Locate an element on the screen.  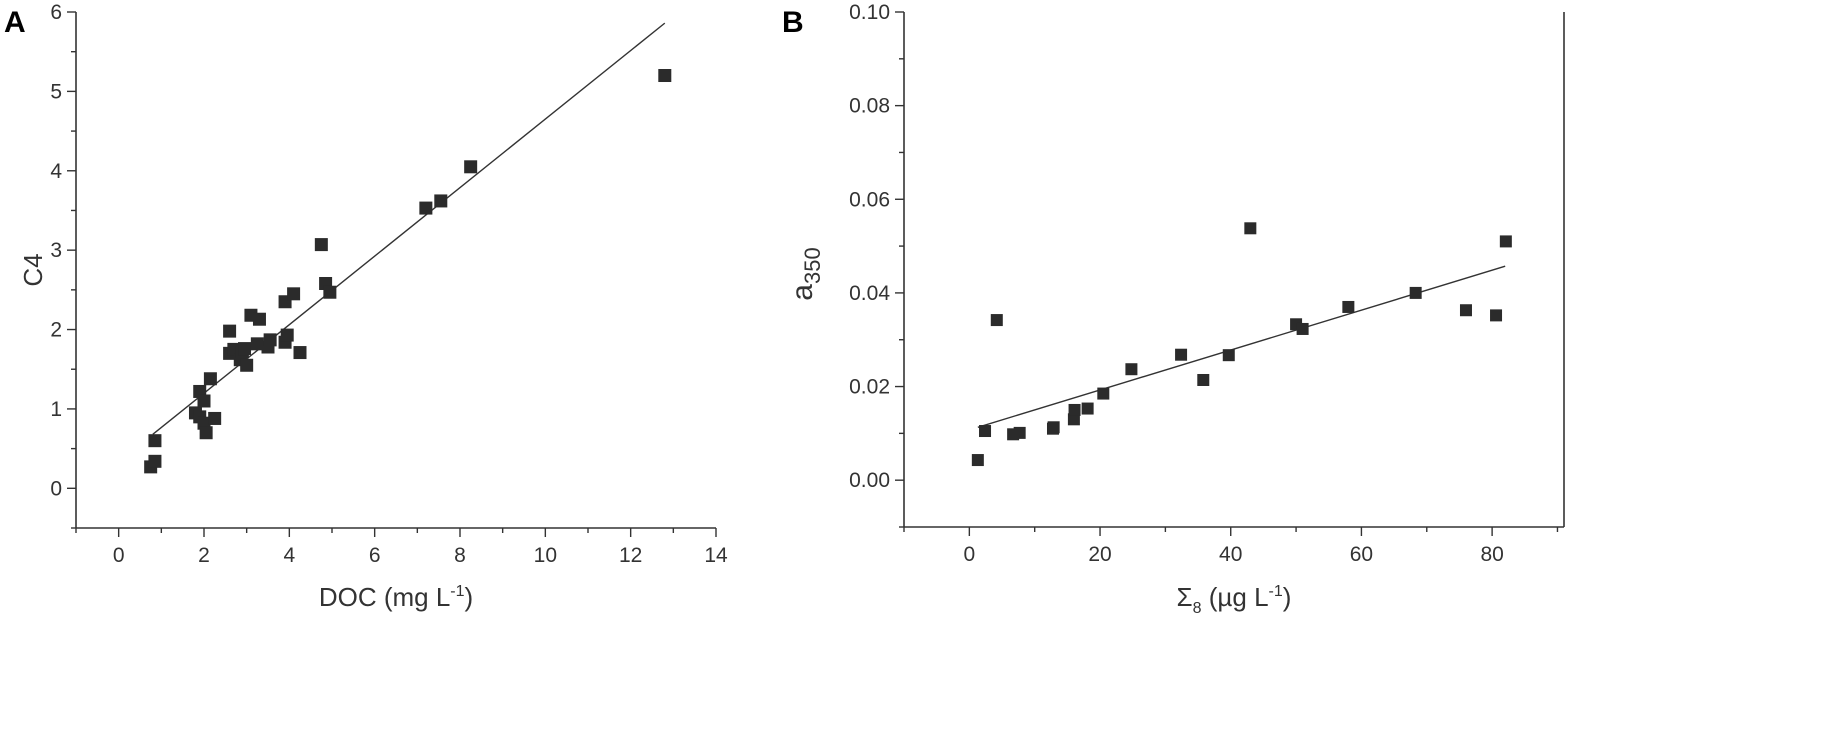
panel-b-y-axis-title: a350 is located at coordinates (805, 273).